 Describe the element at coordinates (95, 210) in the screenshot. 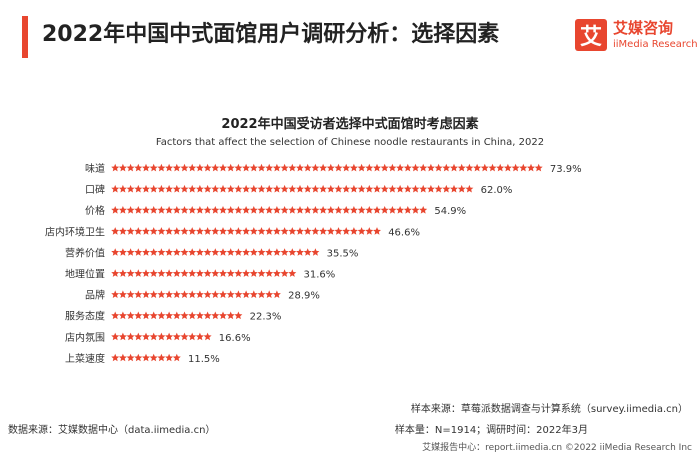

I see `category-label: 价格` at that location.